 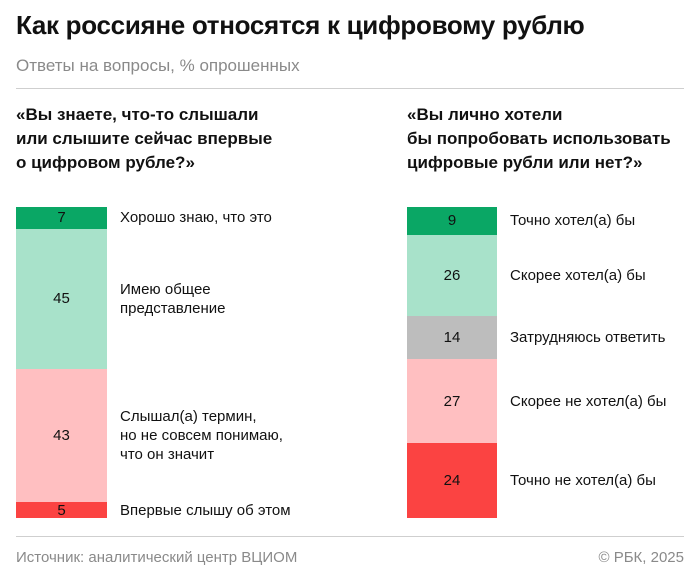 I want to click on willingness-bar-segment: 26, so click(x=452, y=275).